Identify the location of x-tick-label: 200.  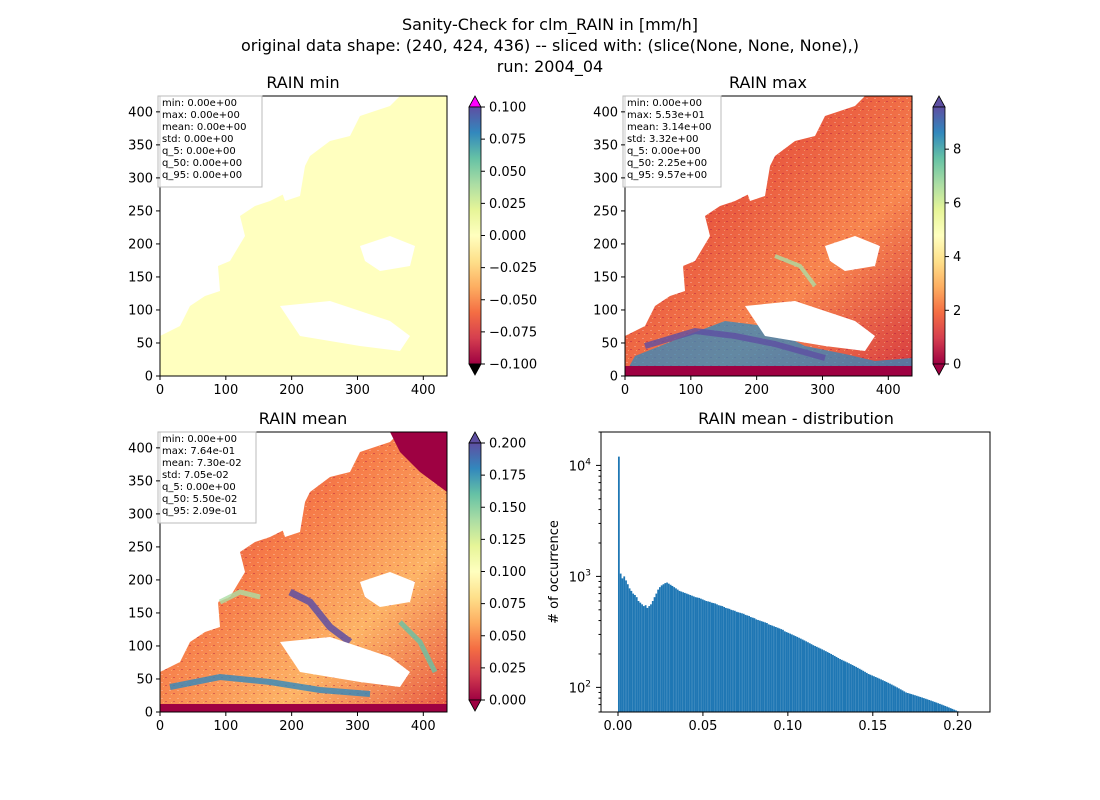
(291, 726).